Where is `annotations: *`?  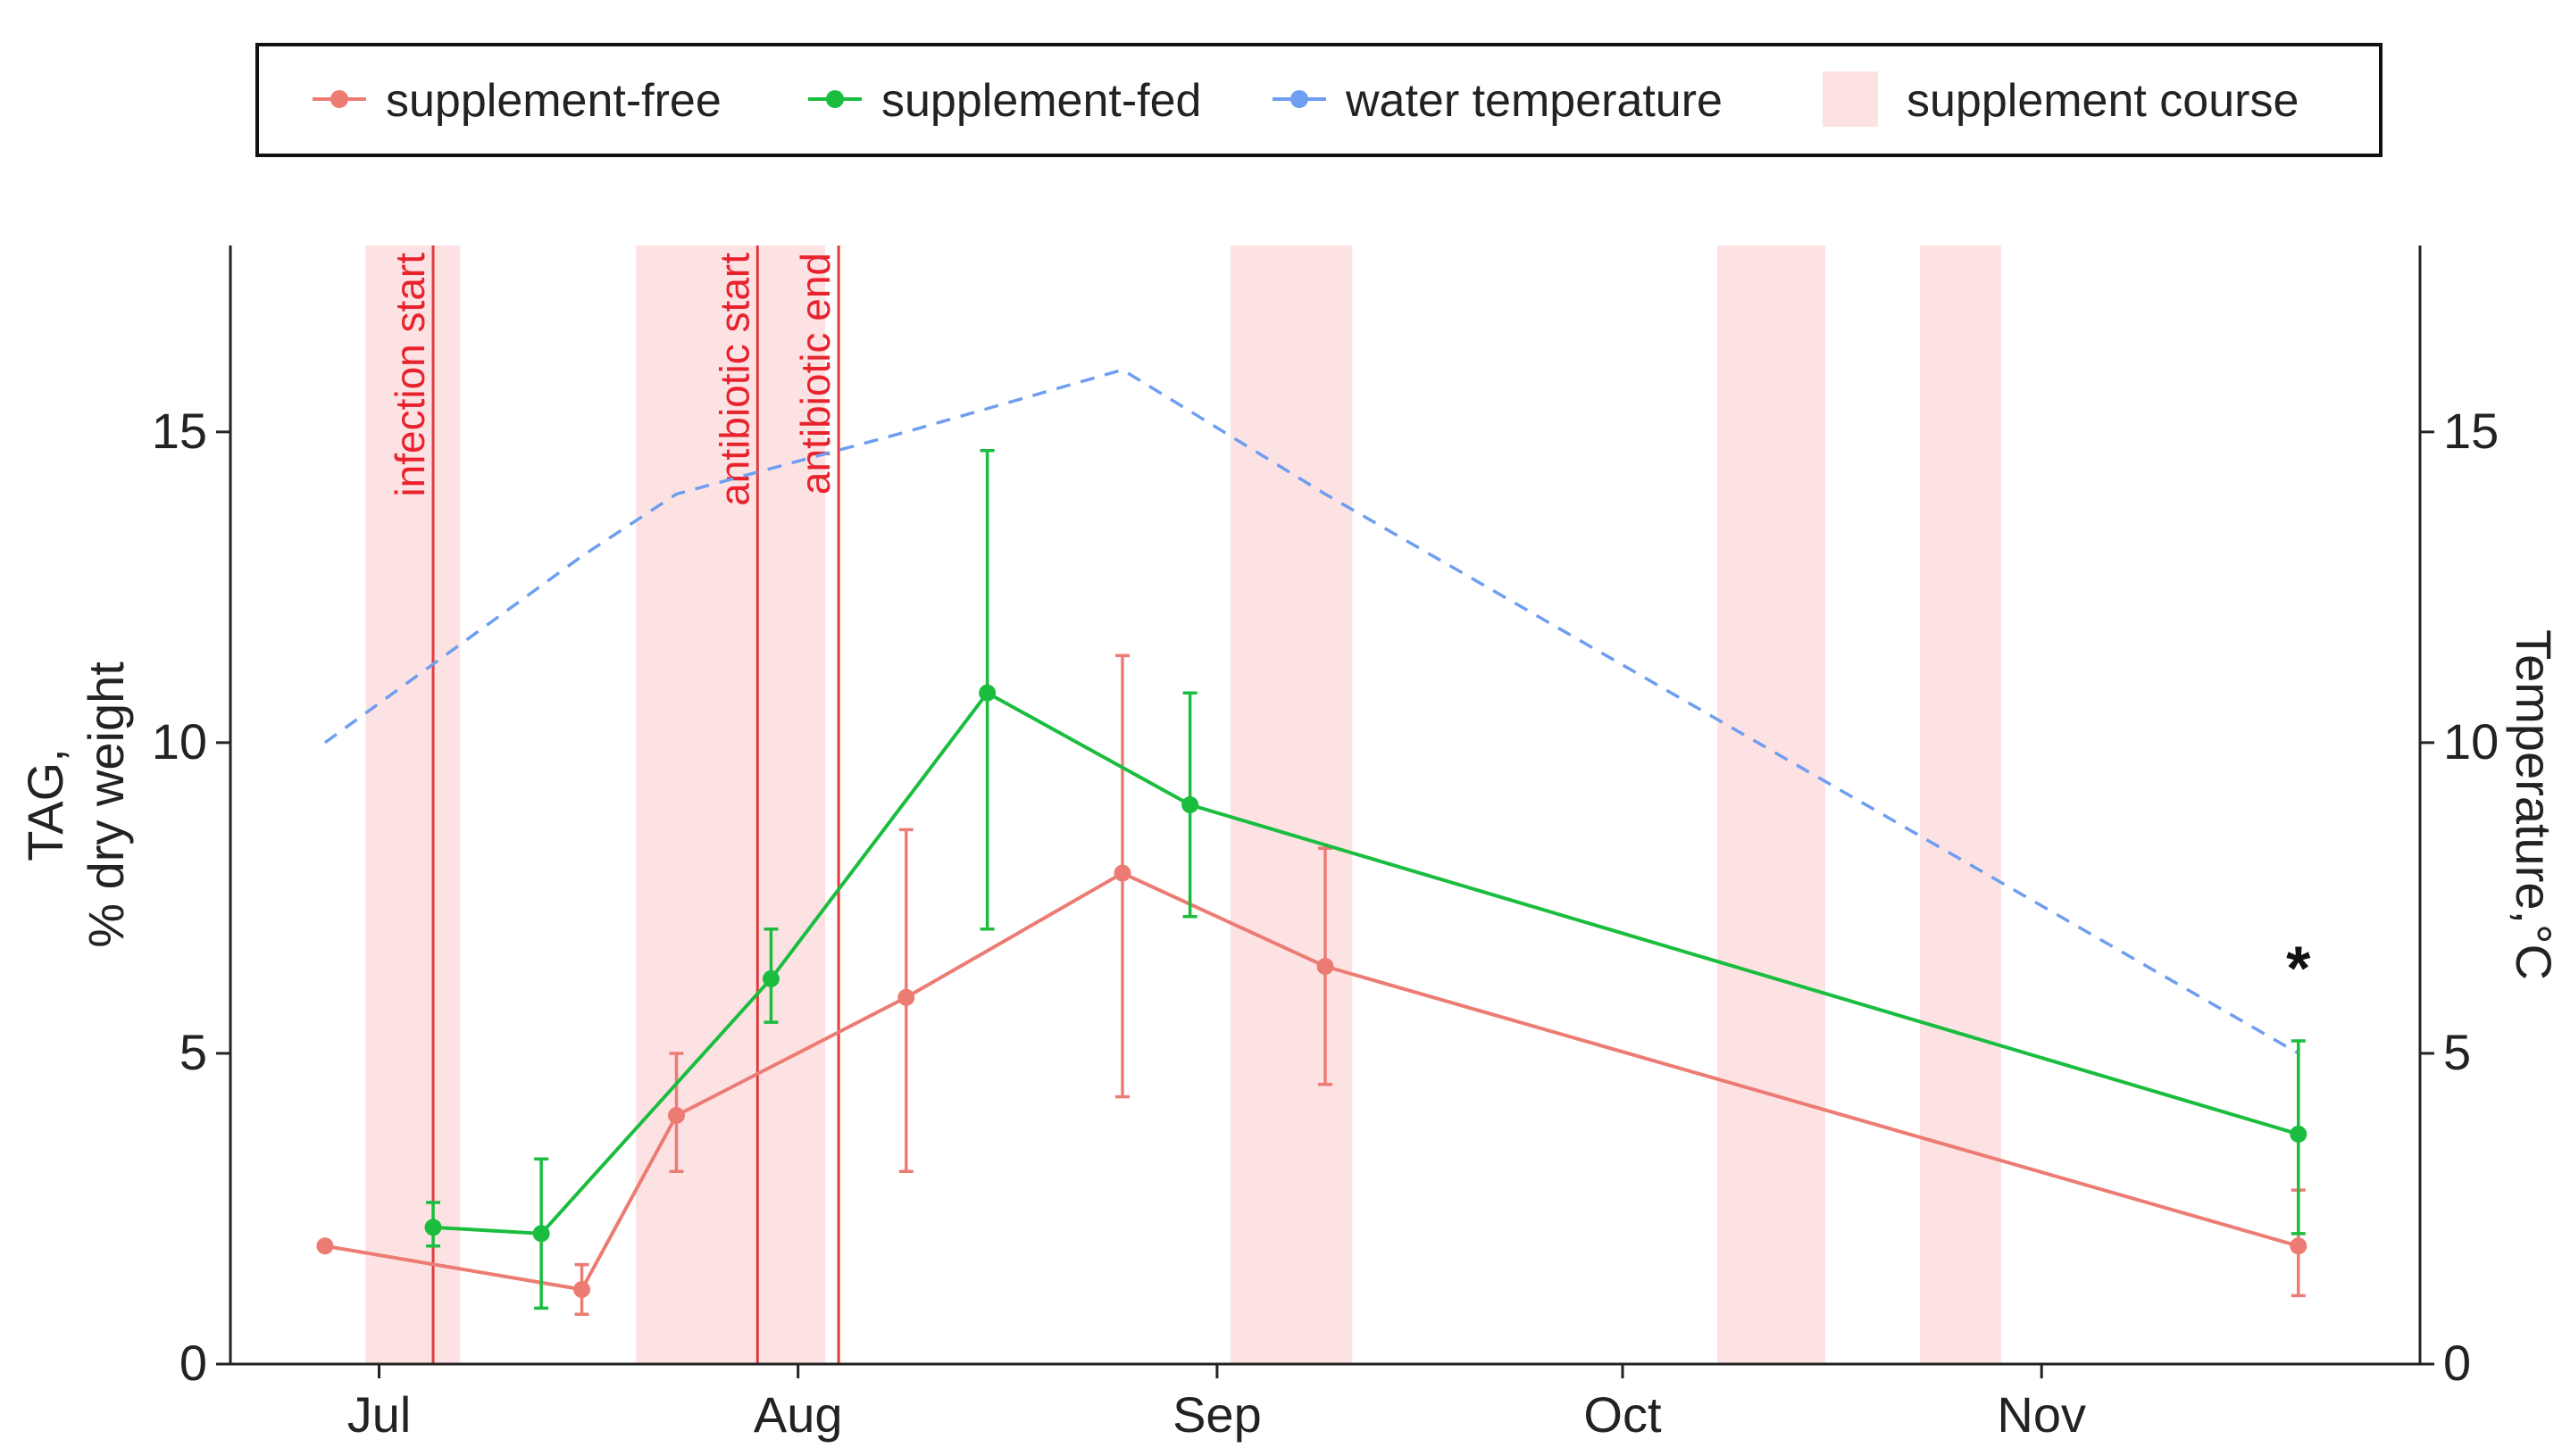
annotations: * is located at coordinates (2298, 969).